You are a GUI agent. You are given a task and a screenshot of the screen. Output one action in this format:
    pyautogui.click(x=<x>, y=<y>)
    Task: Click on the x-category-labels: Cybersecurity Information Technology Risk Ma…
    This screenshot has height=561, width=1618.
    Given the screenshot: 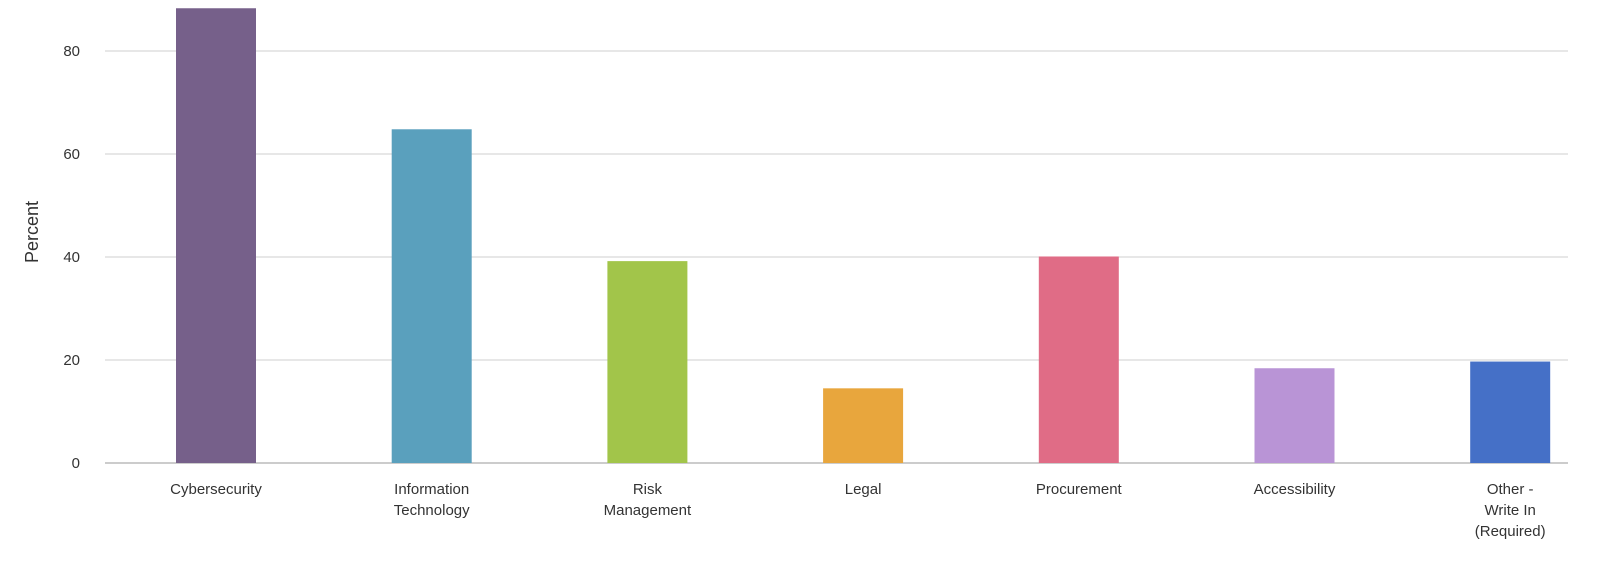 What is the action you would take?
    pyautogui.click(x=857, y=510)
    